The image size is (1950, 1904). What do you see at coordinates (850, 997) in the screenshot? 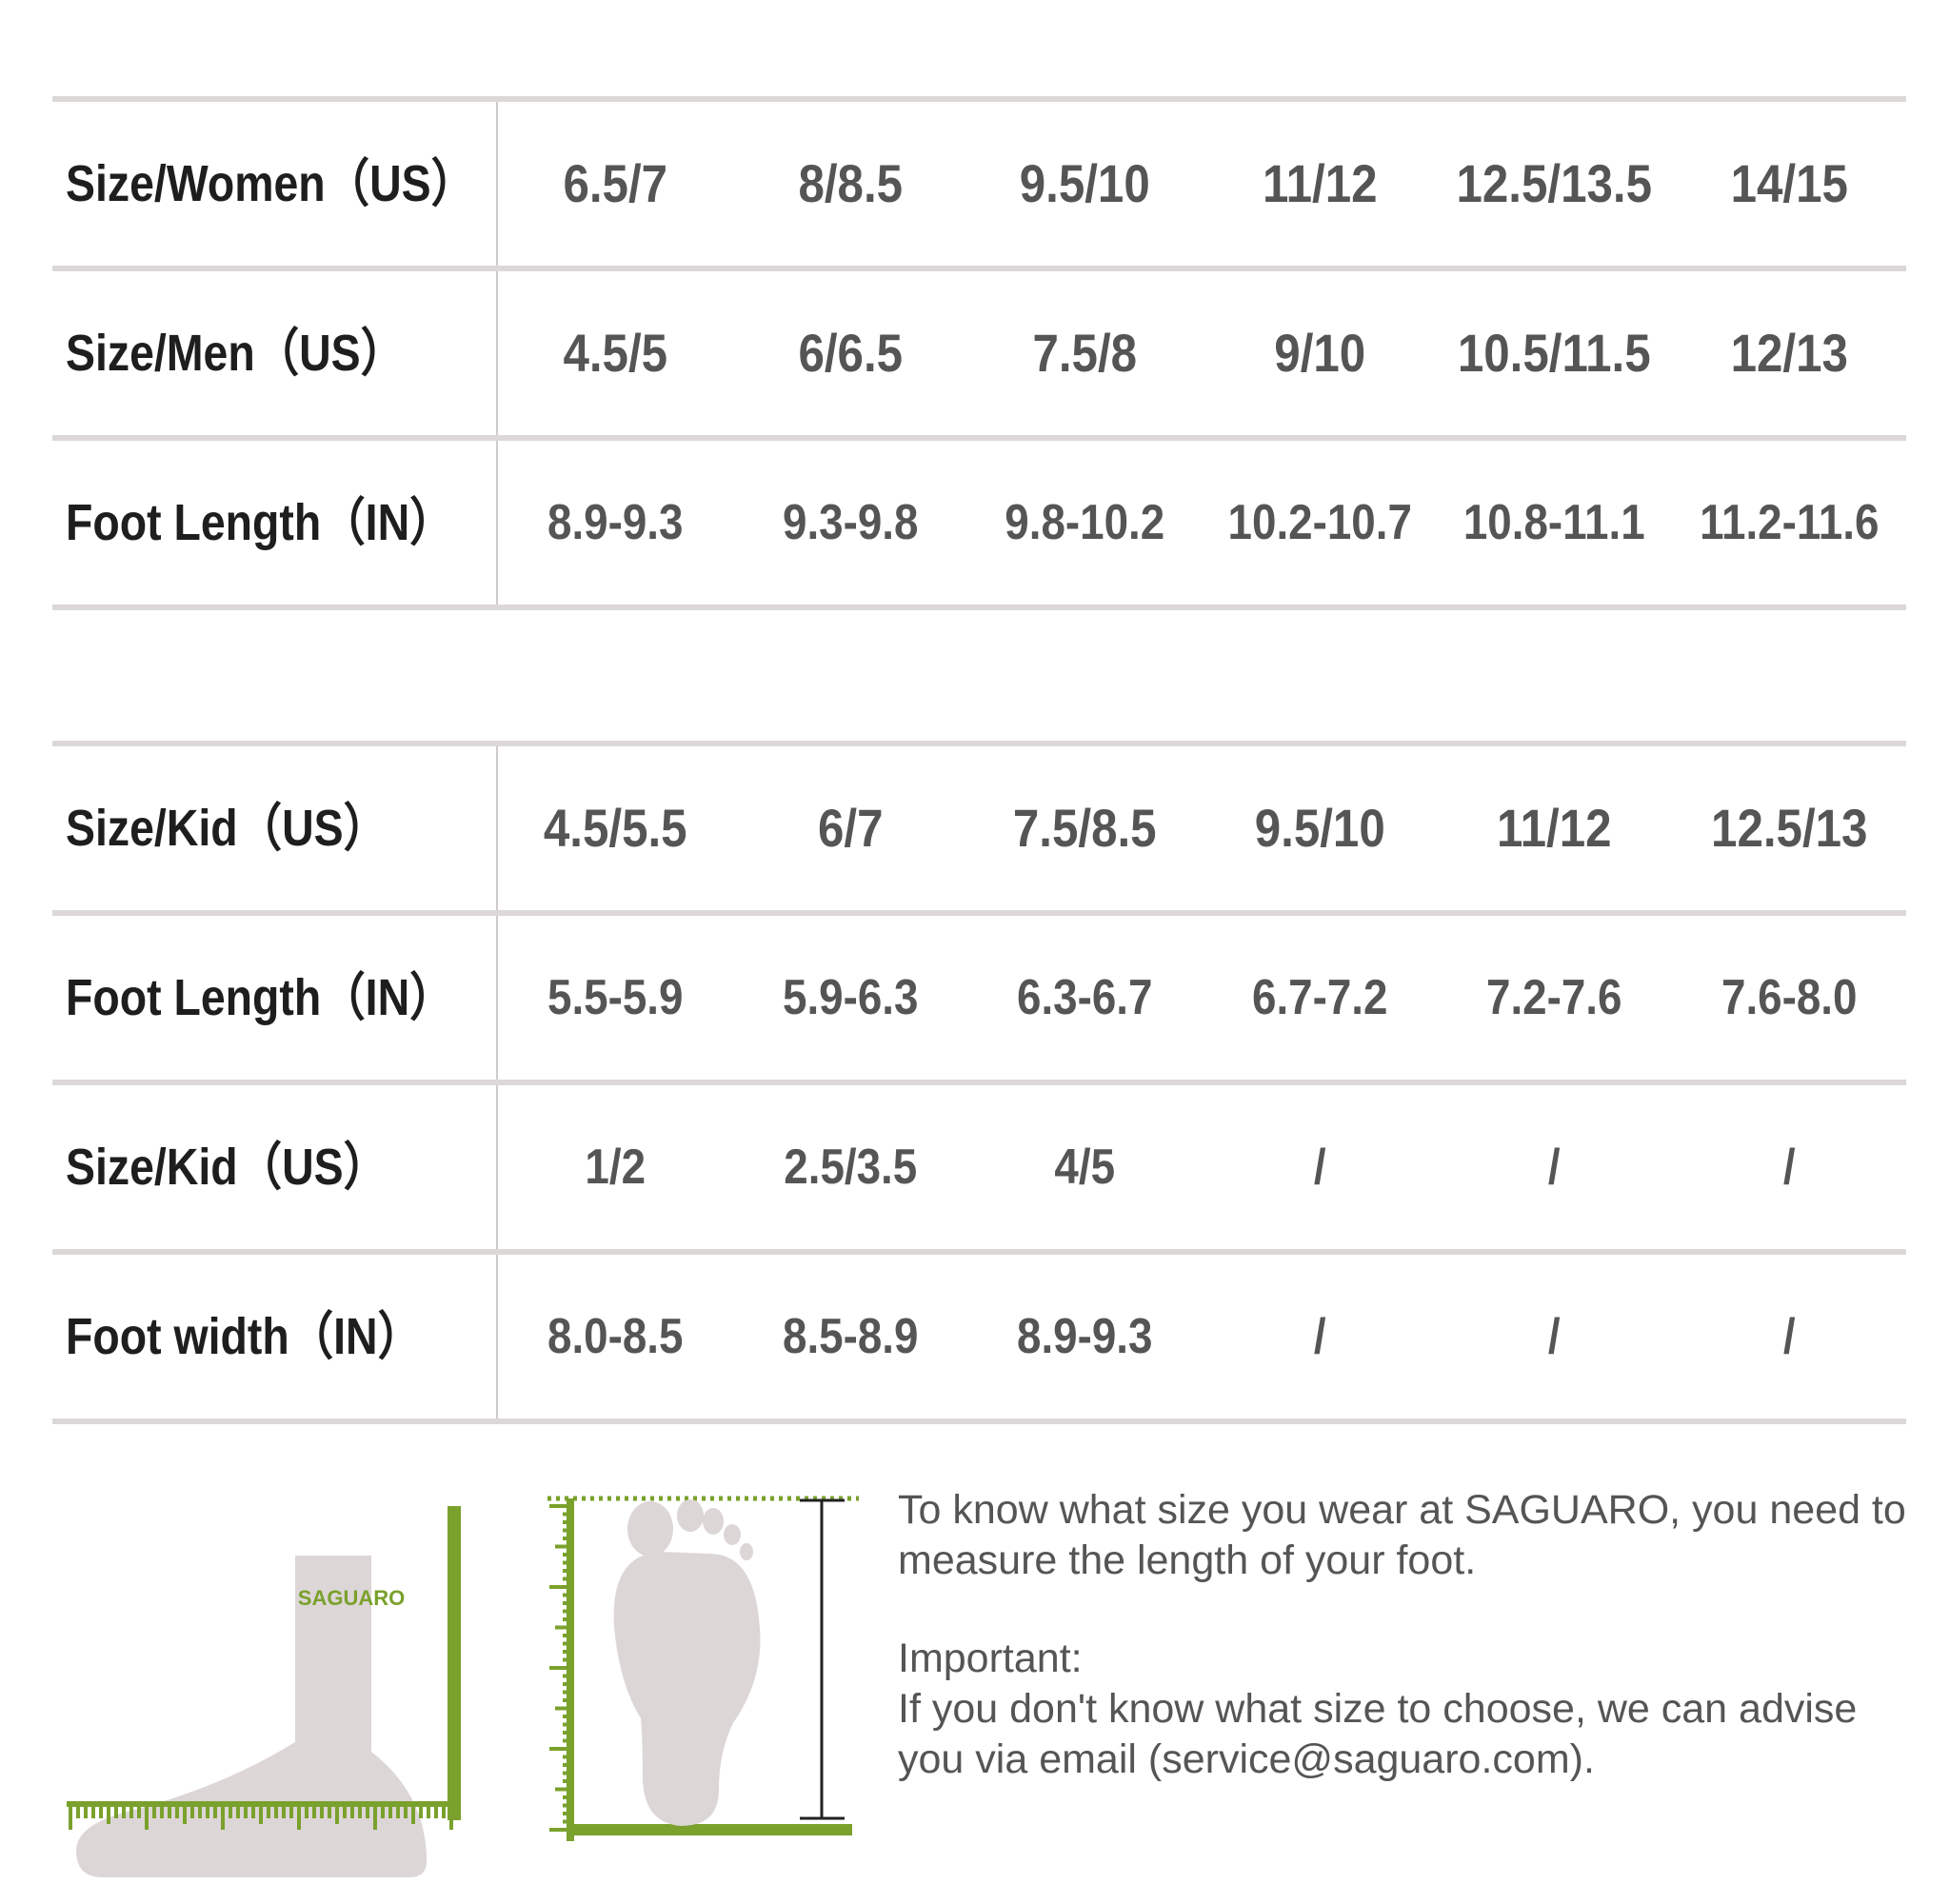
I see `table-cell: 5.9-6.3` at bounding box center [850, 997].